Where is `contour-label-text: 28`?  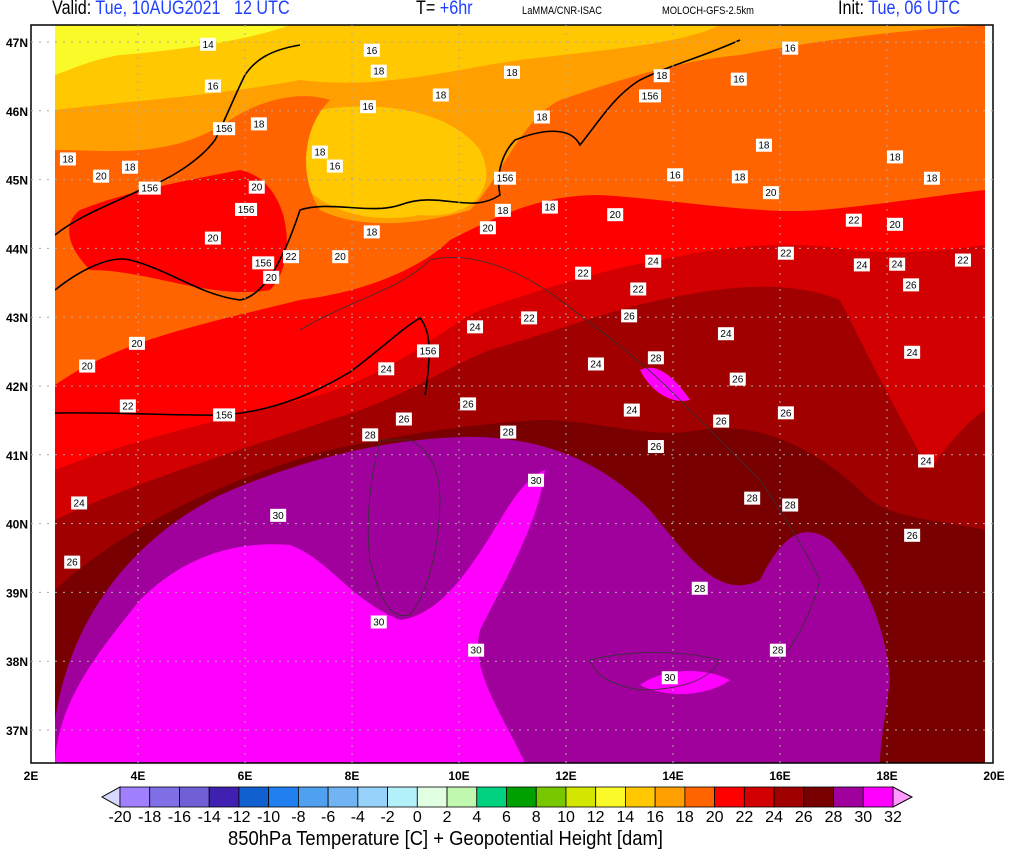 contour-label-text: 28 is located at coordinates (700, 589).